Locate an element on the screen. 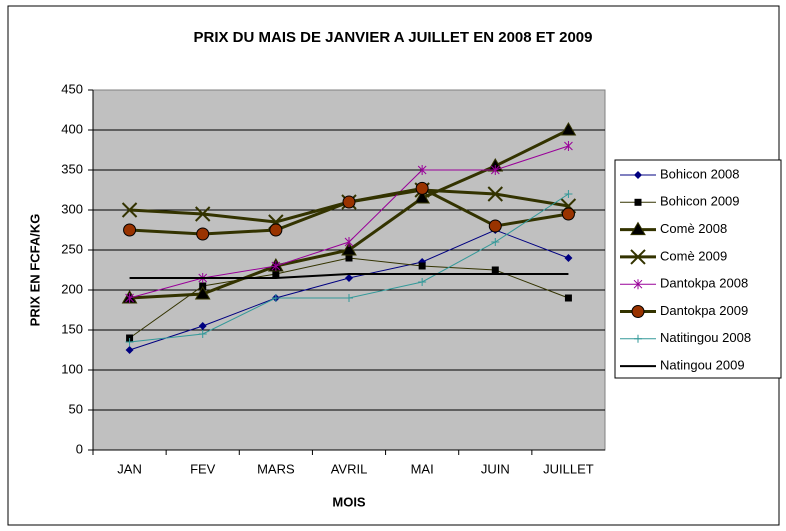  y-tick-label: 450 is located at coordinates (72, 88).